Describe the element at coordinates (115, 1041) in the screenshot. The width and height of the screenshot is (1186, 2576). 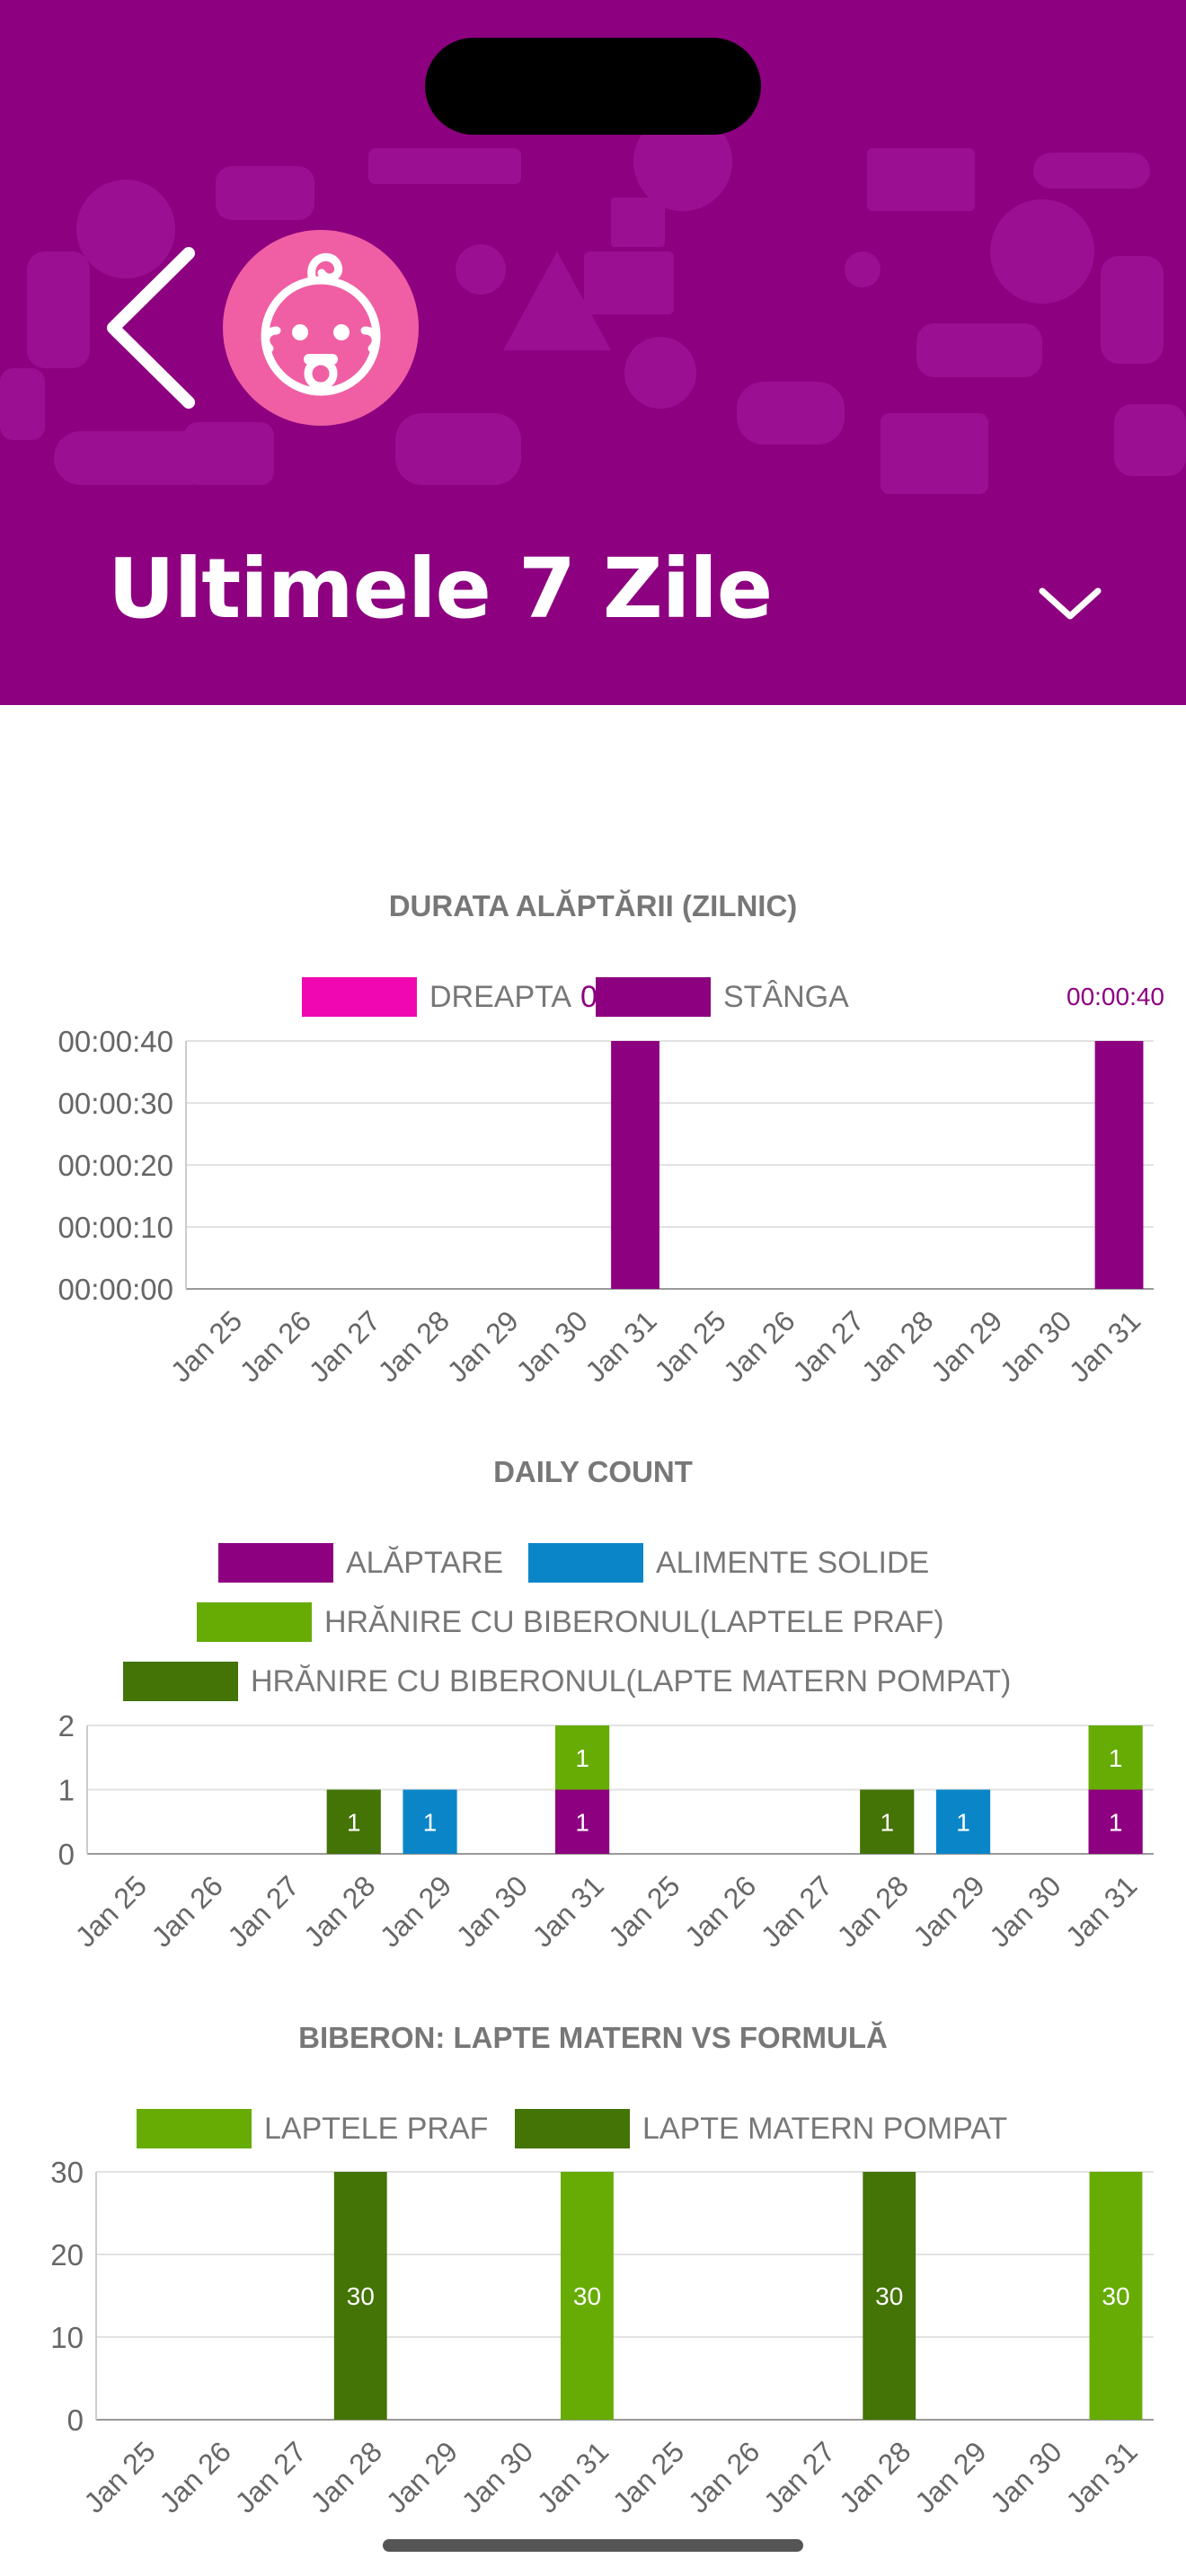
I see `y-tick-label: 00:00:40` at that location.